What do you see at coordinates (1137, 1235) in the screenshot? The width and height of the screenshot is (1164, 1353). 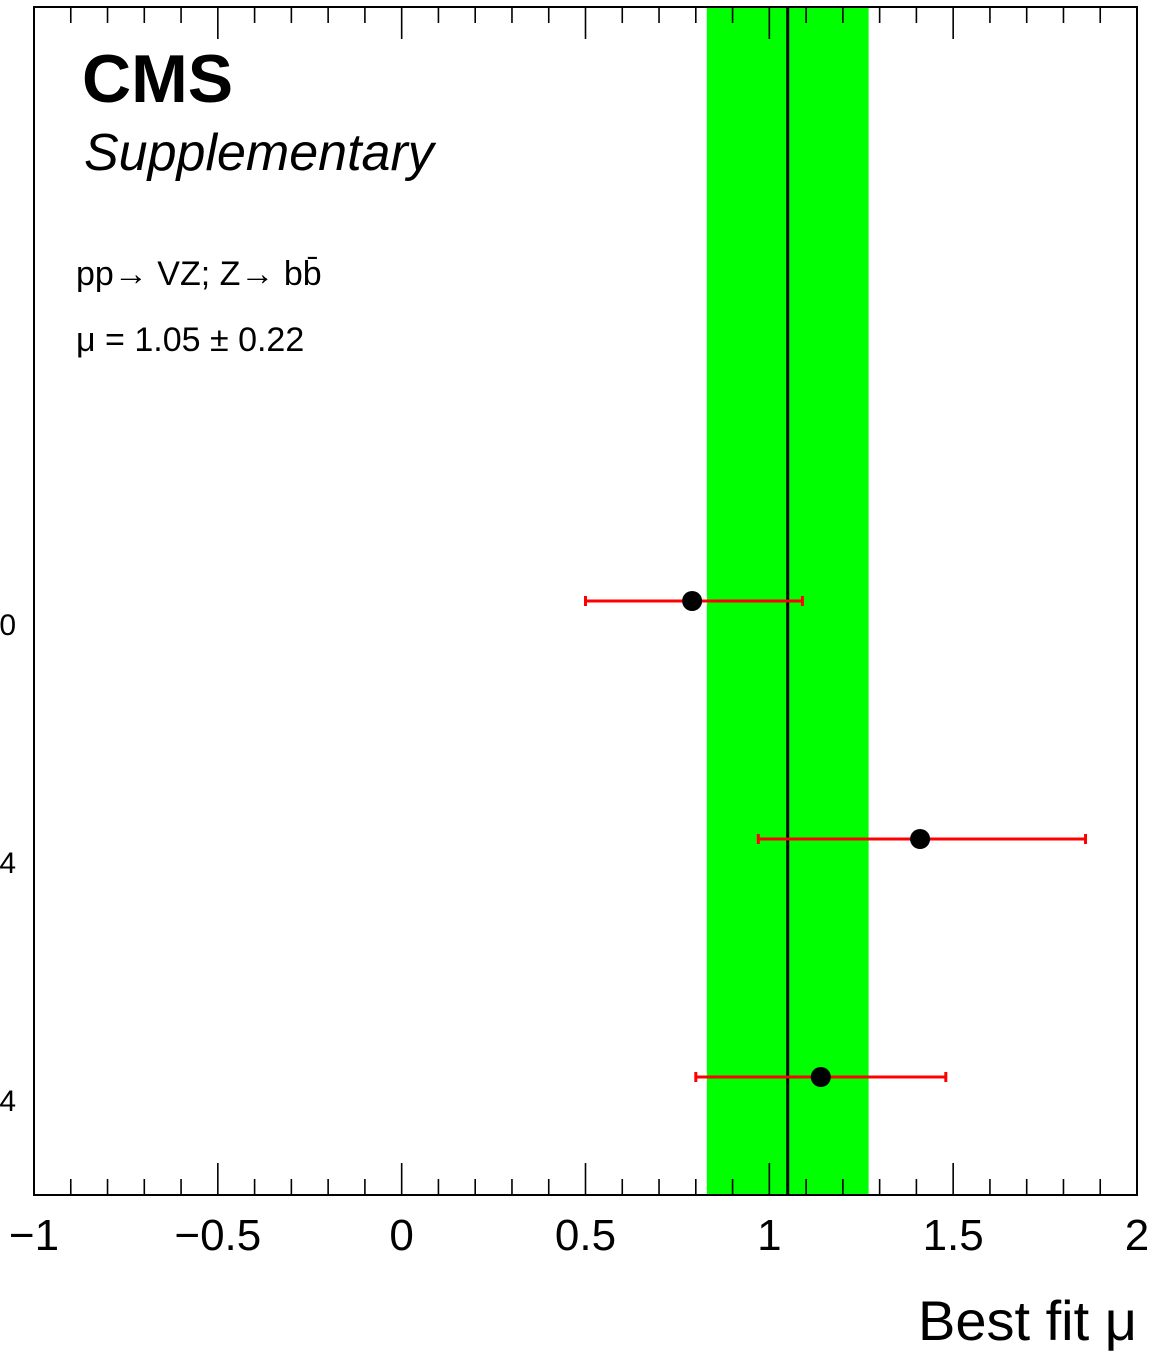 I see `x-tick-label: 2` at bounding box center [1137, 1235].